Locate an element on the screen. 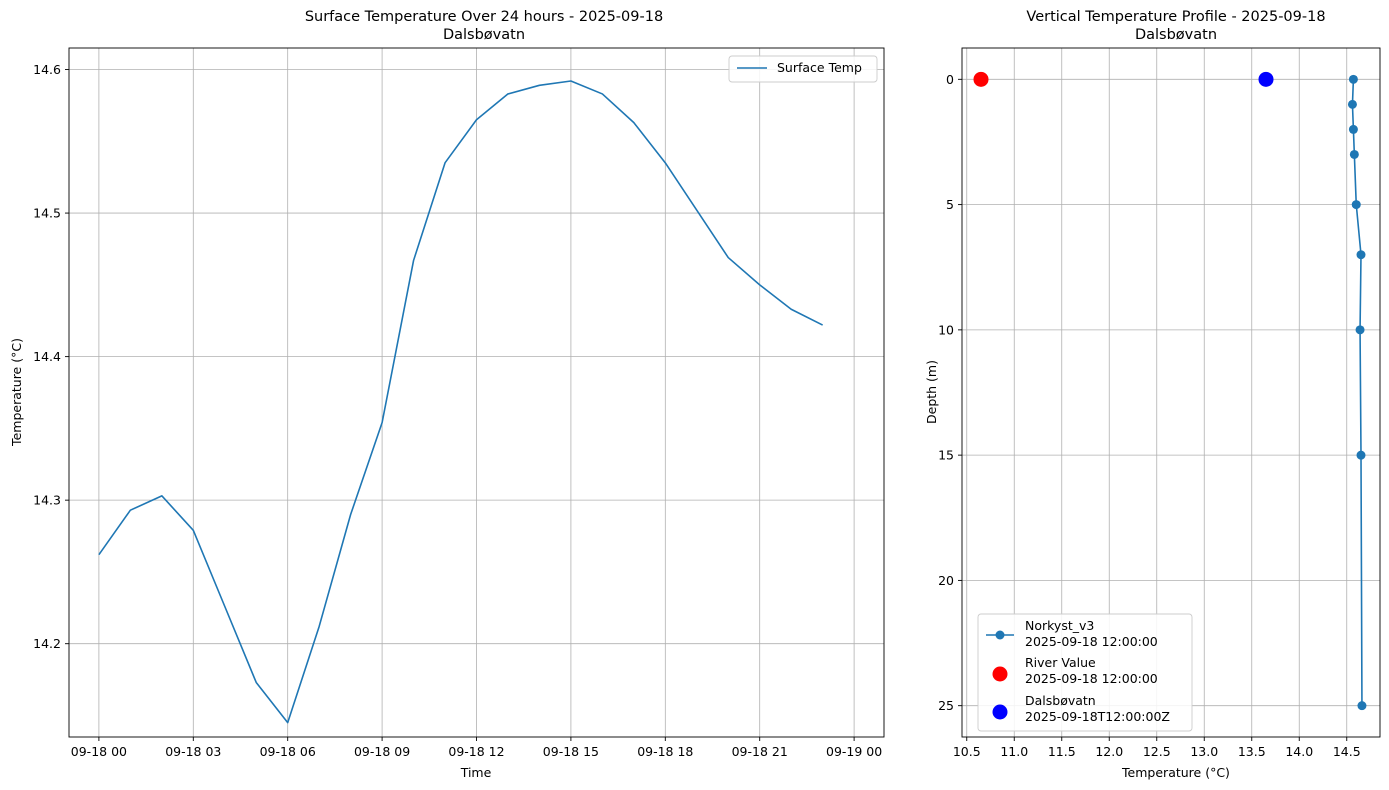  x-tick-label: 12.0 is located at coordinates (1109, 751).